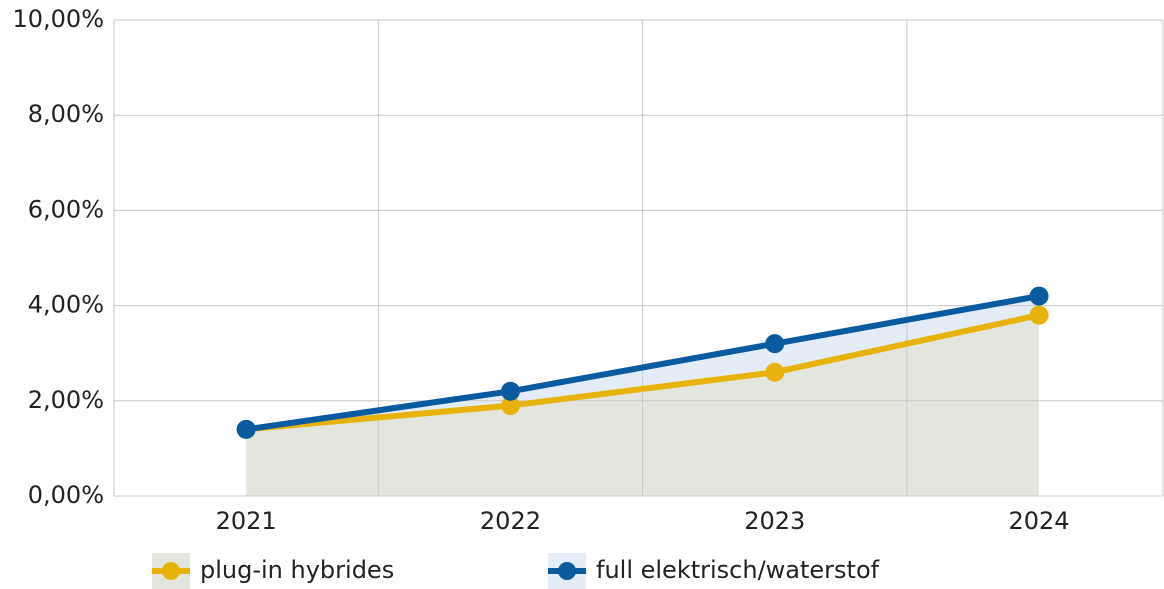 This screenshot has height=589, width=1164. Describe the element at coordinates (66, 209) in the screenshot. I see `y-tick-label: 6,00%` at that location.